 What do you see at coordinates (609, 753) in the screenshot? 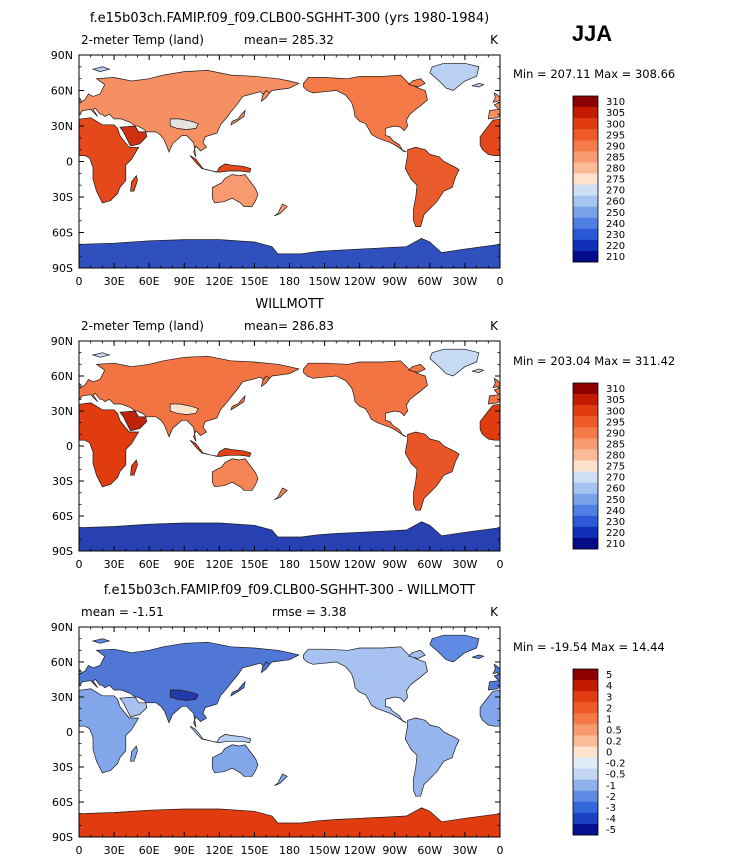
I see `colorbar-label: 0` at bounding box center [609, 753].